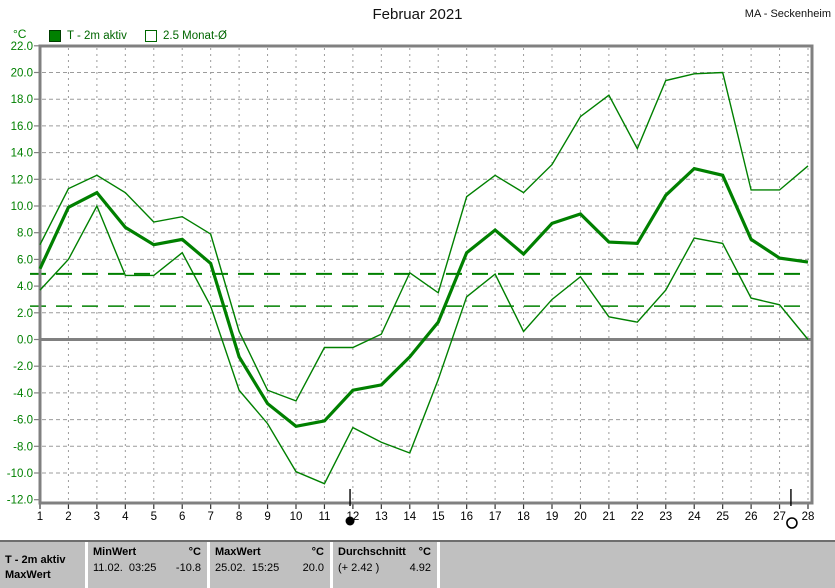 Image resolution: width=835 pixels, height=588 pixels. Describe the element at coordinates (35, 560) in the screenshot. I see `info-curve-name: T - 2m aktiv` at that location.